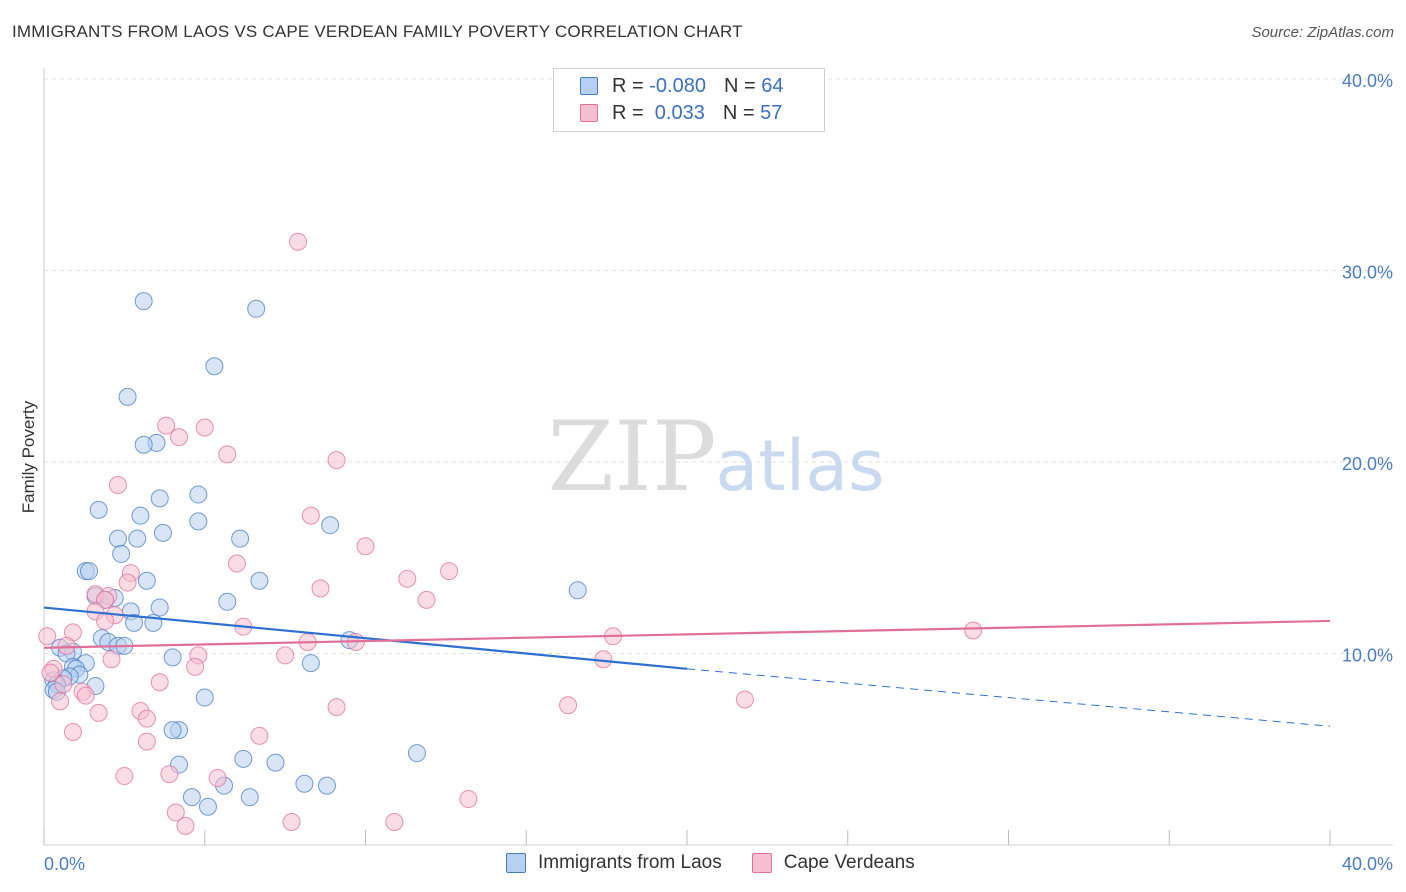  What do you see at coordinates (1367, 864) in the screenshot?
I see `x-tick-label: 40.0%` at bounding box center [1367, 864].